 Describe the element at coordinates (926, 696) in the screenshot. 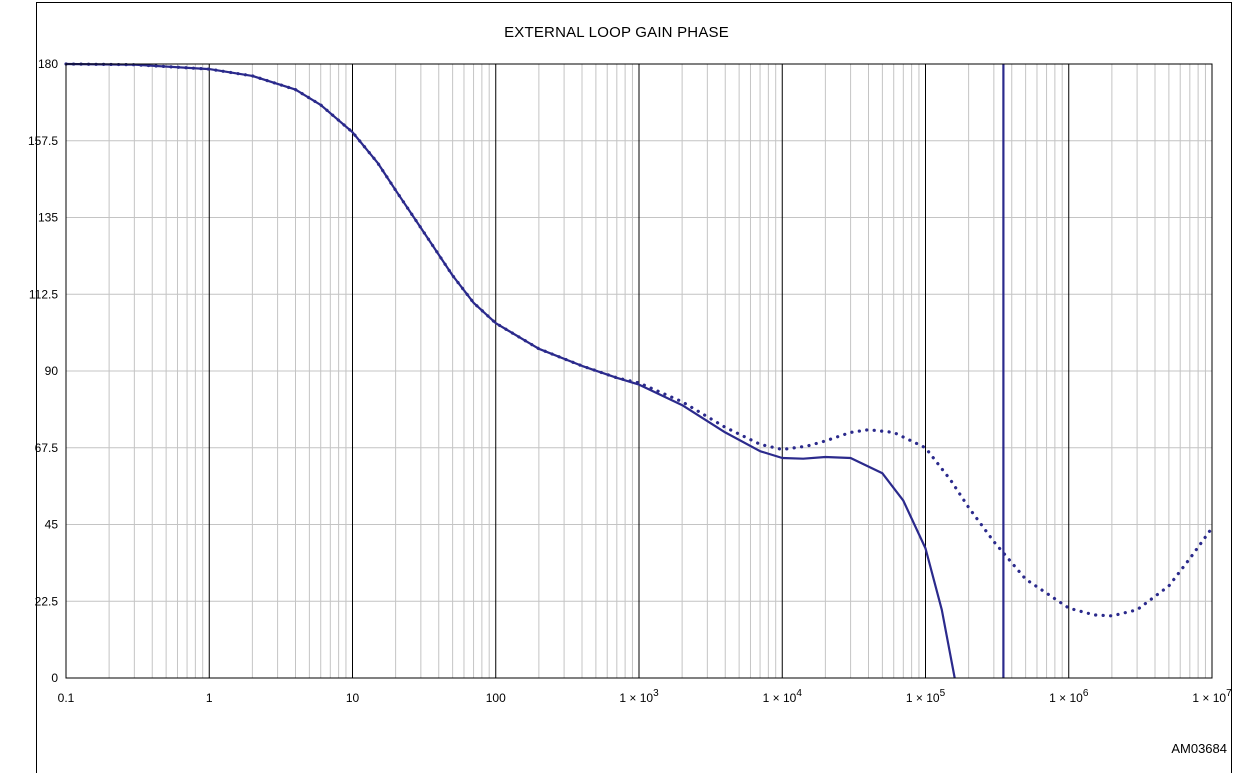

I see `x-tick-label: 1 × 10⁵` at that location.